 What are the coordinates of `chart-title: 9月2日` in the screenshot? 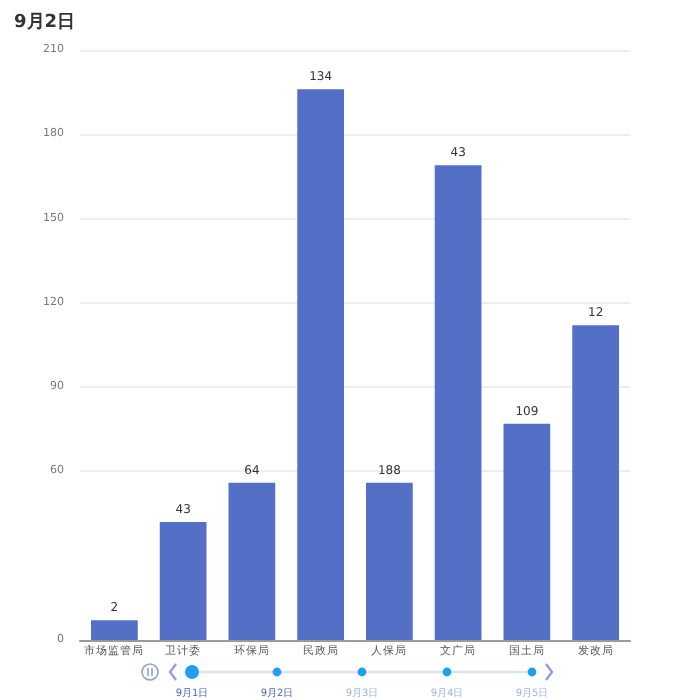 It's located at (45, 22).